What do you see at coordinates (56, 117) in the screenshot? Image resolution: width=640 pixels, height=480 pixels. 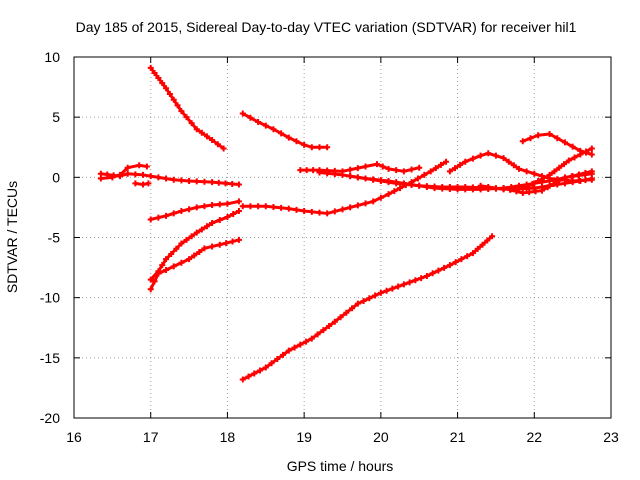 I see `y-tick-label: 5` at bounding box center [56, 117].